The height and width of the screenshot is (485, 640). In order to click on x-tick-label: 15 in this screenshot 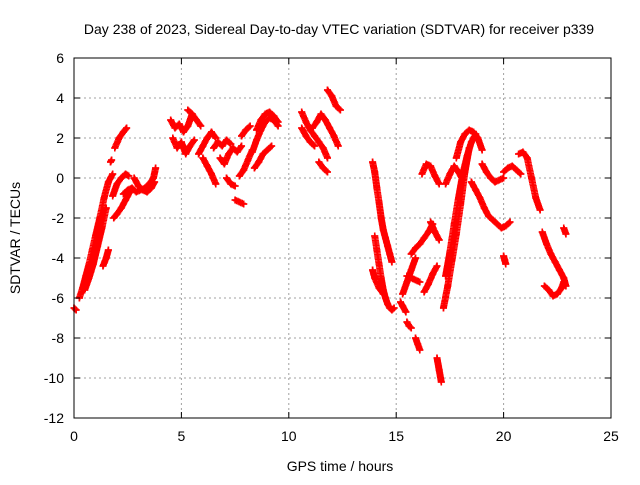, I will do `click(396, 436)`.